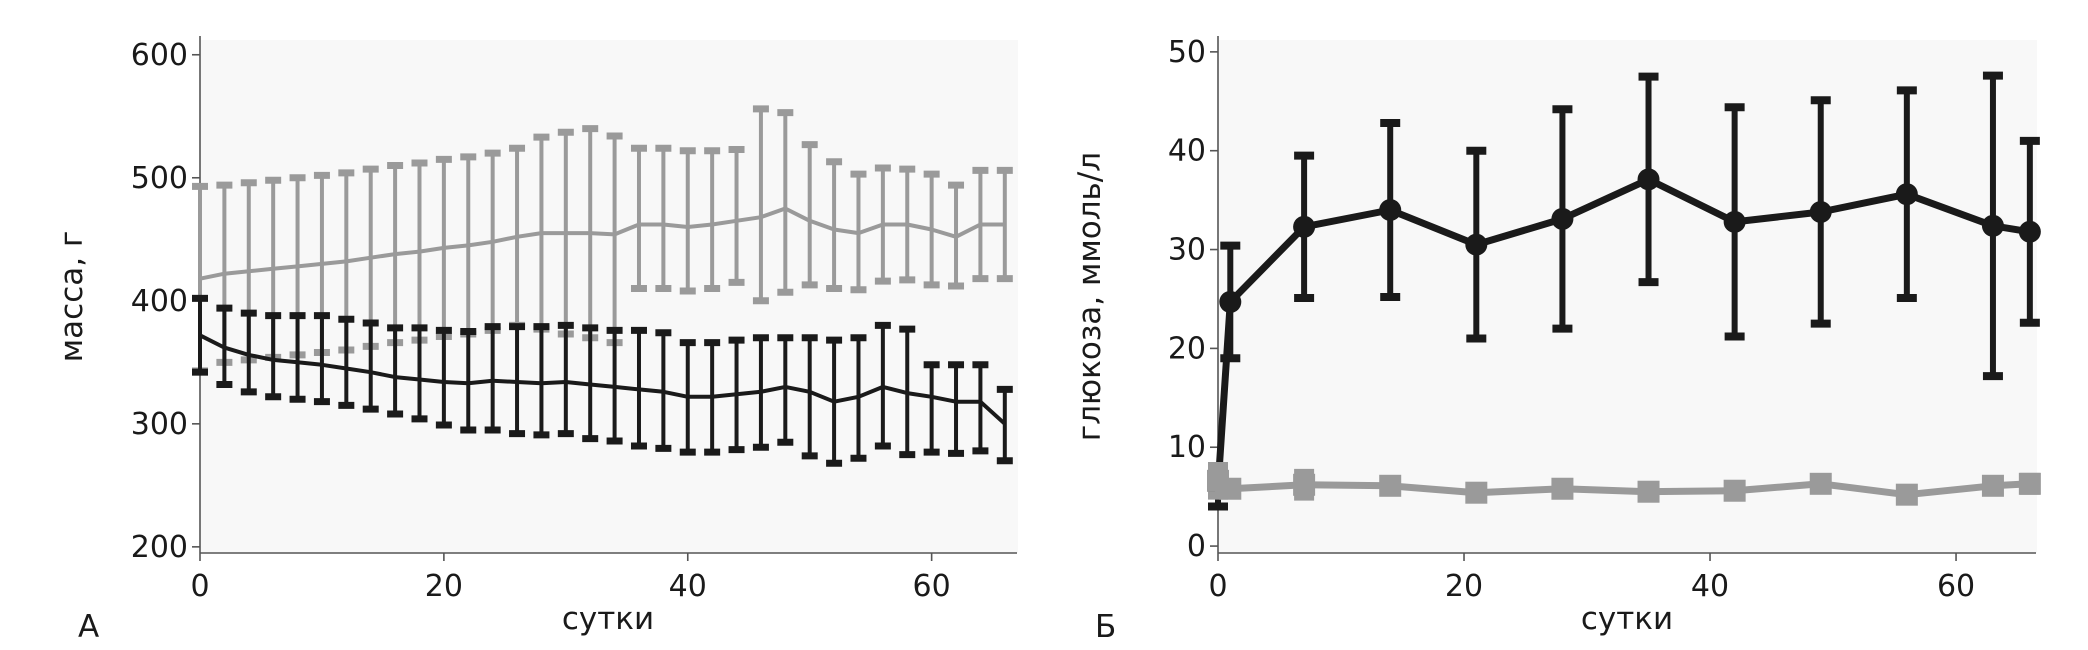 Image resolution: width=2088 pixels, height=650 pixels. What do you see at coordinates (1187, 250) in the screenshot?
I see `y-tick-label: 30` at bounding box center [1187, 250].